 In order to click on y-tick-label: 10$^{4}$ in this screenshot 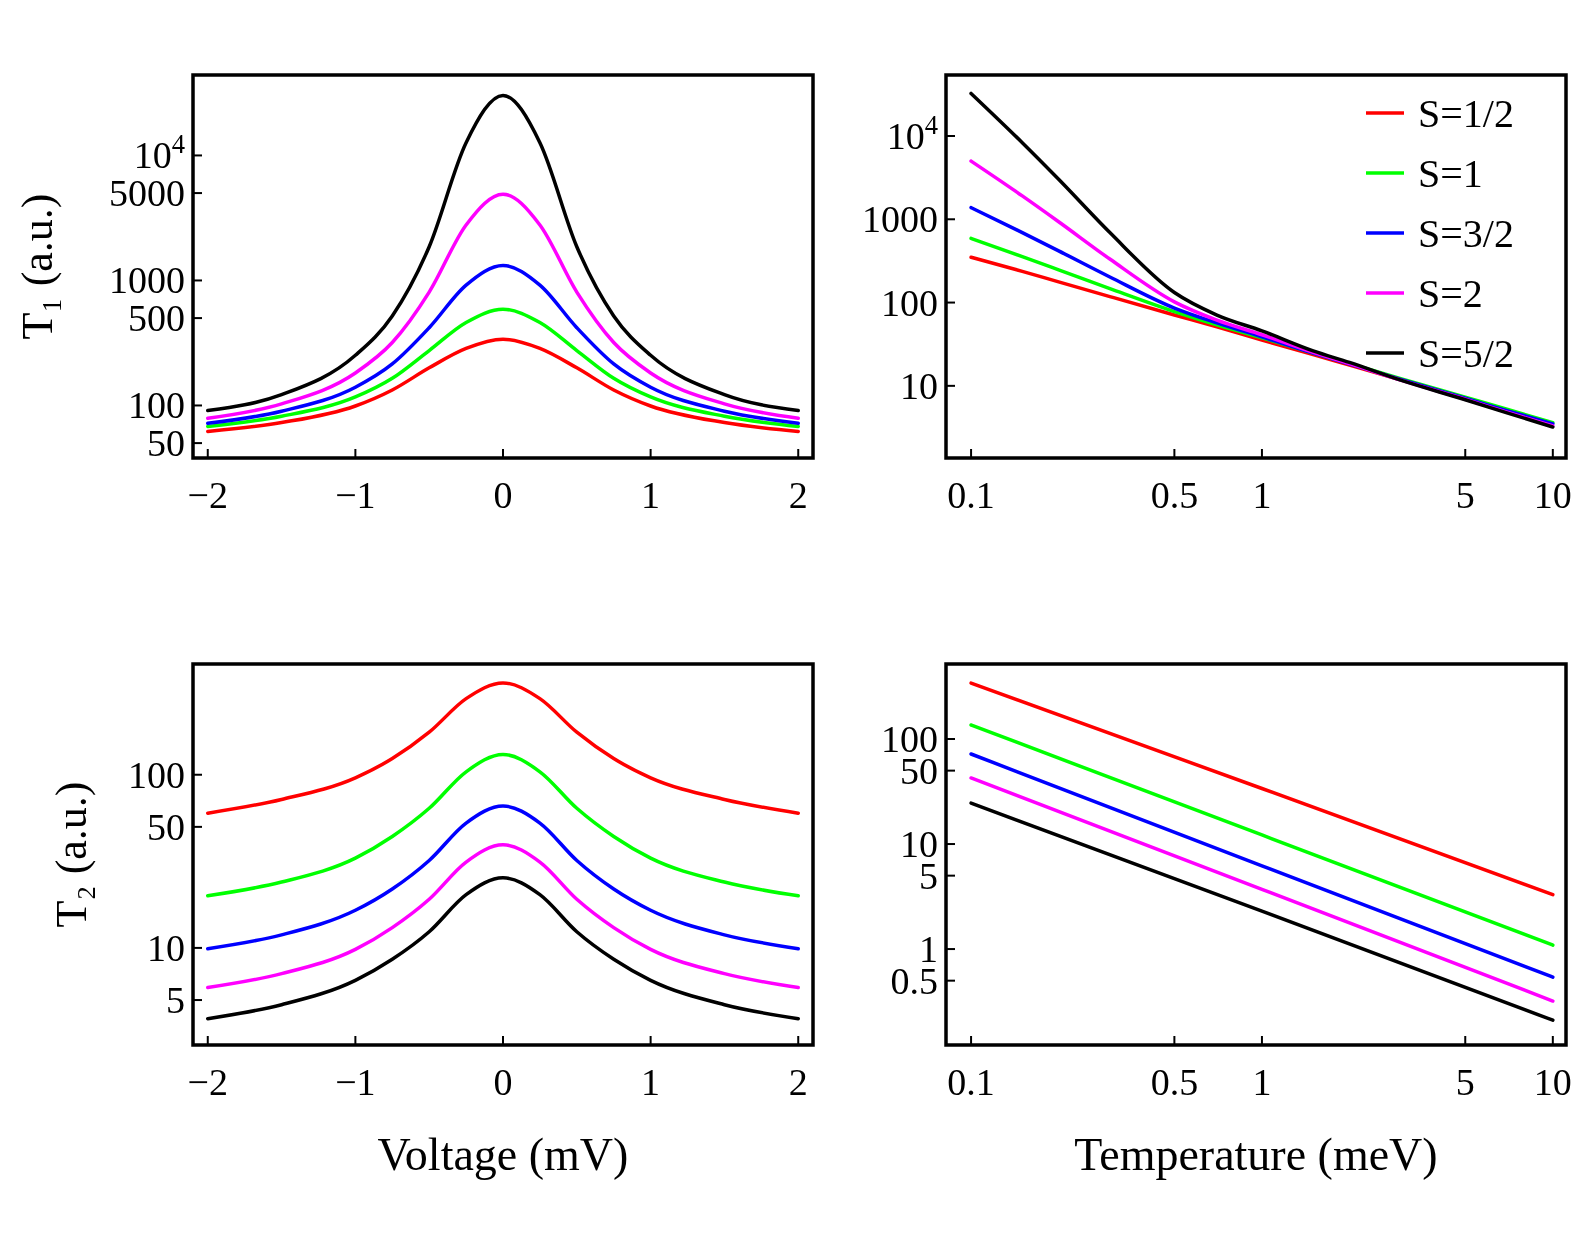, I will do `click(912, 133)`.